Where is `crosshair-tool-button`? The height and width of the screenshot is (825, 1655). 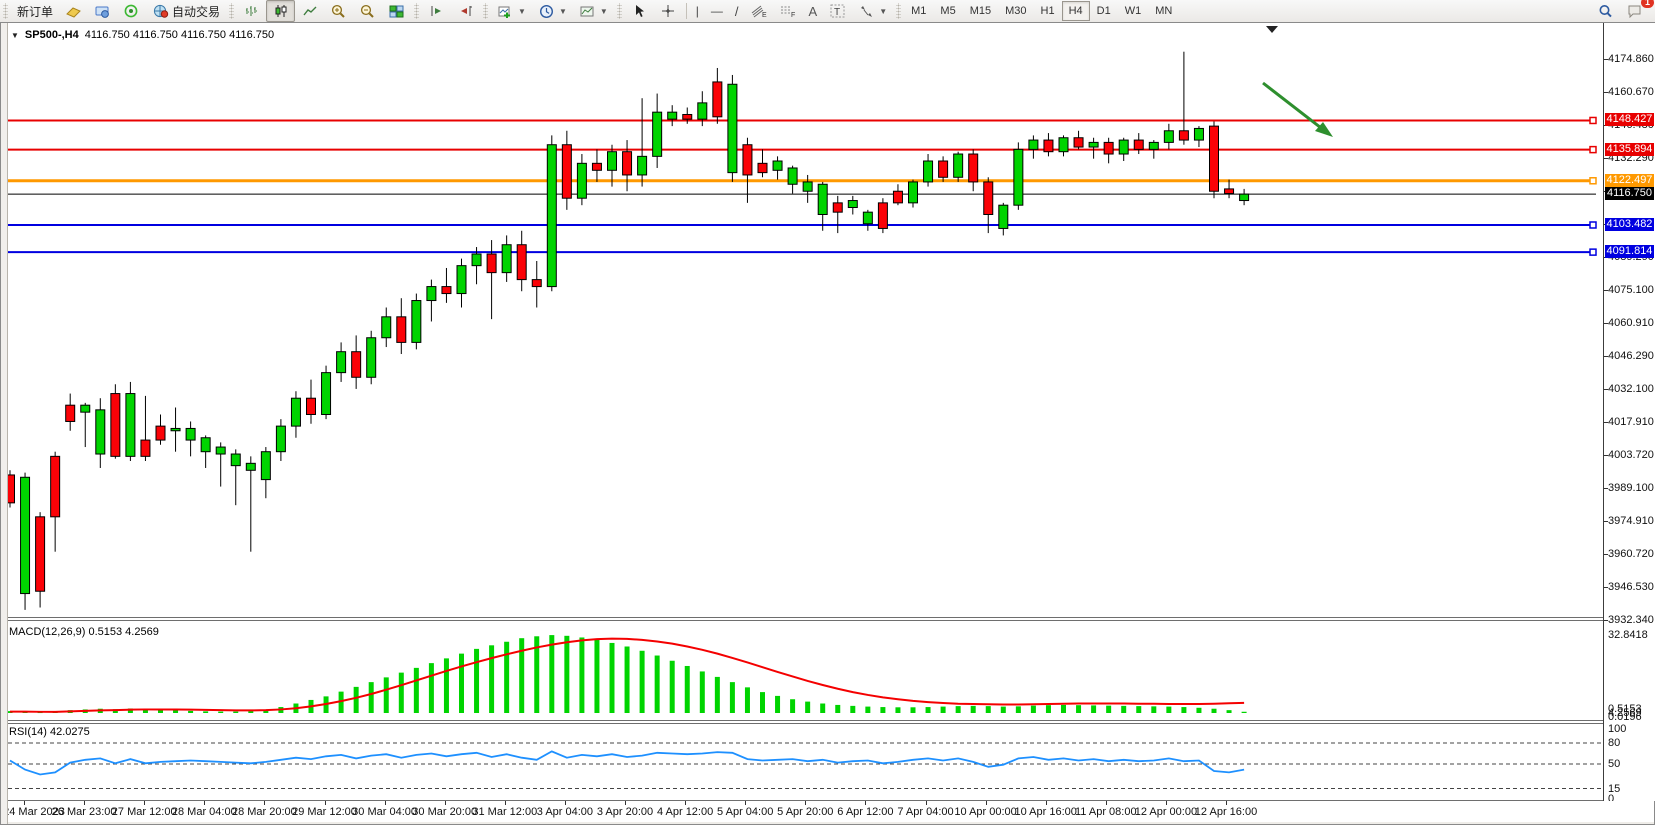 crosshair-tool-button is located at coordinates (668, 11).